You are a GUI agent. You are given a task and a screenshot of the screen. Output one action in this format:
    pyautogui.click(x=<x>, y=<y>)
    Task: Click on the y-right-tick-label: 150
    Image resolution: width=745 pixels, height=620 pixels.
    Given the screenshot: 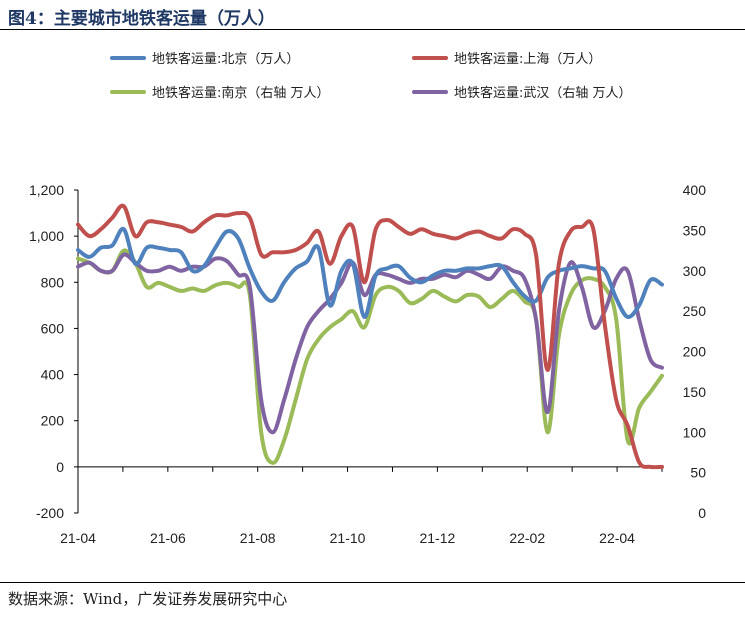 What is the action you would take?
    pyautogui.click(x=695, y=392)
    